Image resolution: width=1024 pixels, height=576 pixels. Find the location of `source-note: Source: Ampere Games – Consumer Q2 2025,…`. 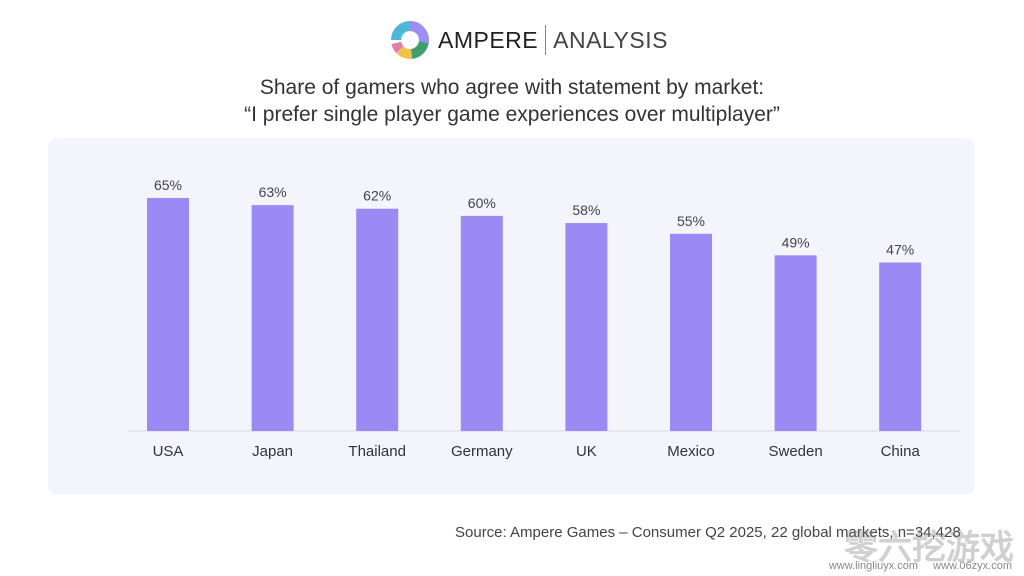

source-note: Source: Ampere Games – Consumer Q2 2025,… is located at coordinates (708, 532).